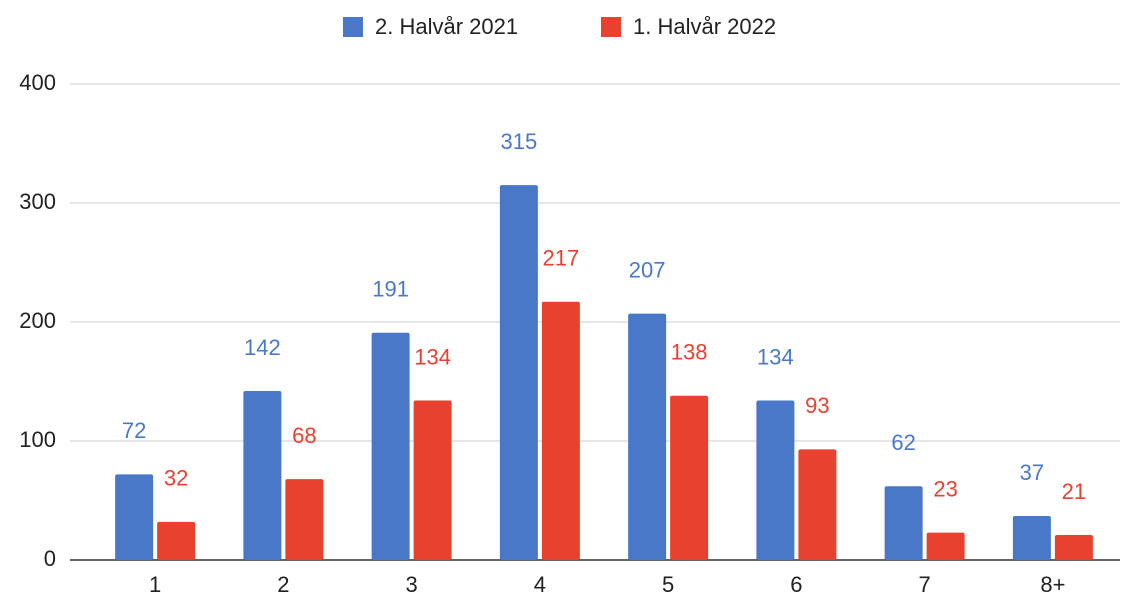 This screenshot has height=599, width=1133. Describe the element at coordinates (561, 258) in the screenshot. I see `data-label: 217` at that location.